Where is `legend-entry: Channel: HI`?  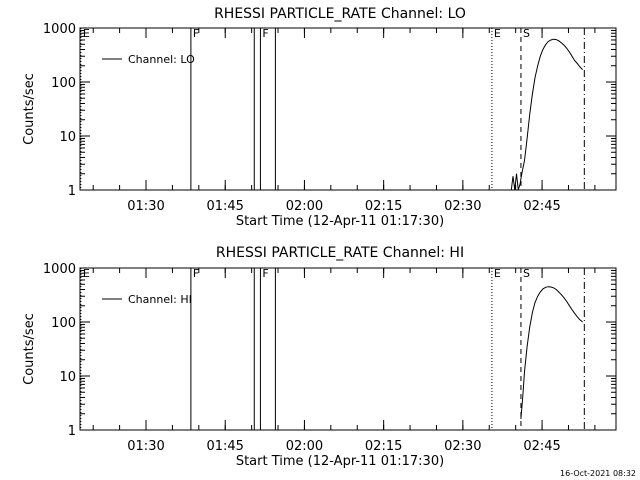
legend-entry: Channel: HI is located at coordinates (160, 299).